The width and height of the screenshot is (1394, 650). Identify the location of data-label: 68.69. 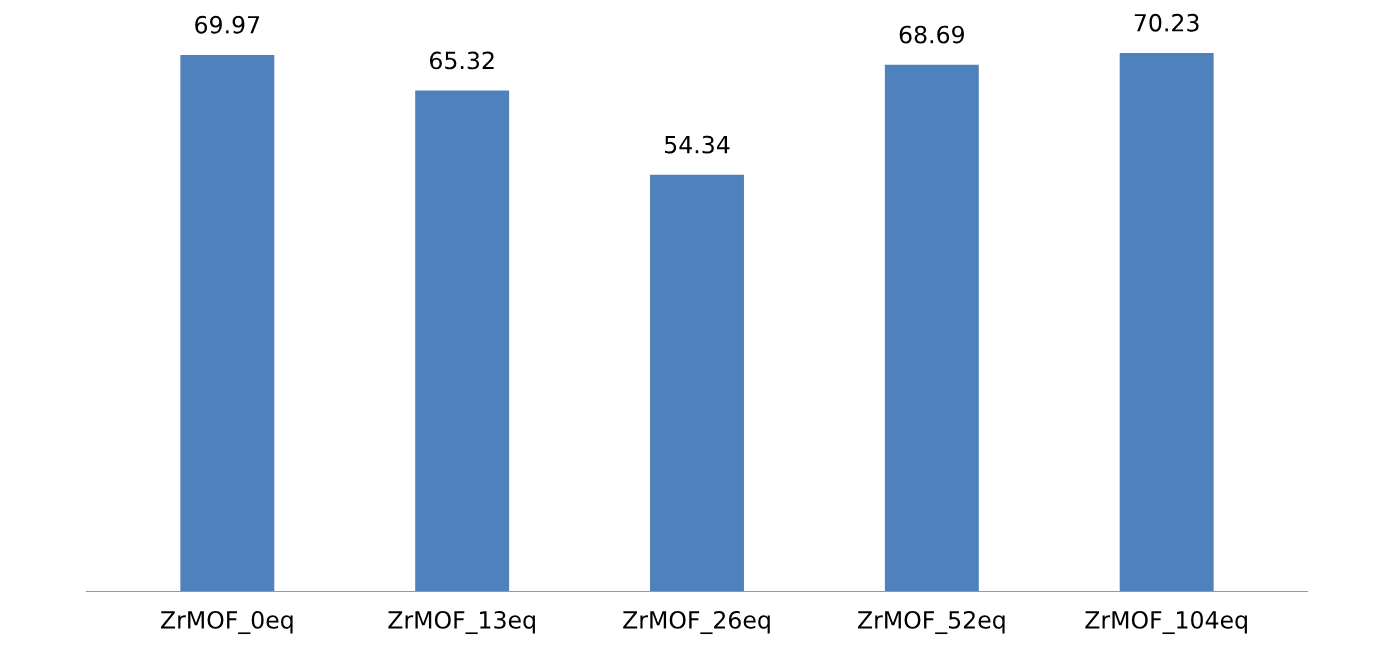
(931, 34).